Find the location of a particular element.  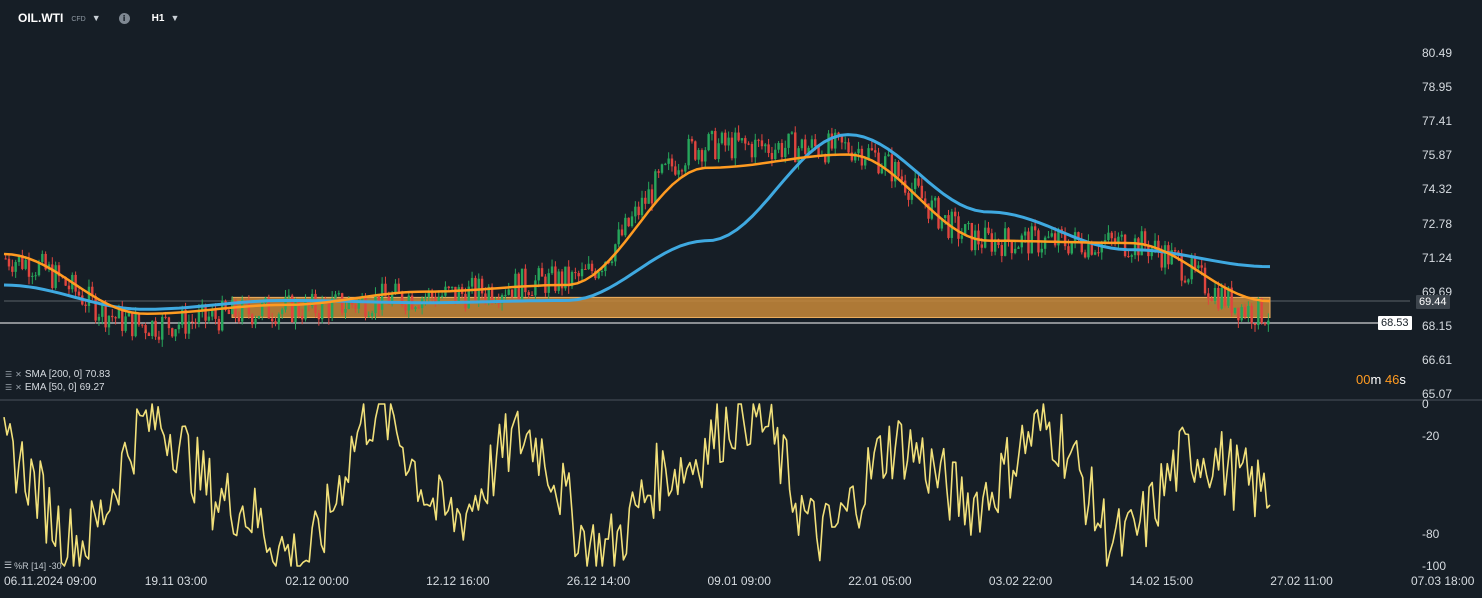

time-axis-label: 06.11.2024 09:00 is located at coordinates (50, 581).